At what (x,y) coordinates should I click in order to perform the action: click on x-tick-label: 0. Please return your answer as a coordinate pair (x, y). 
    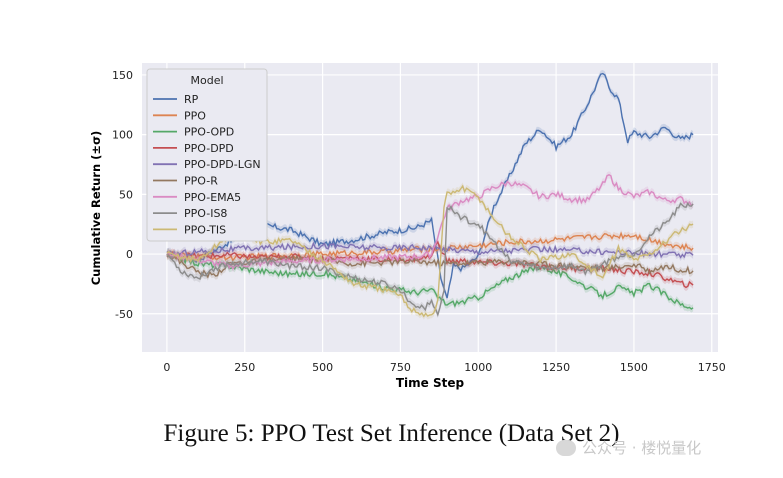
    Looking at the image, I should click on (166, 367).